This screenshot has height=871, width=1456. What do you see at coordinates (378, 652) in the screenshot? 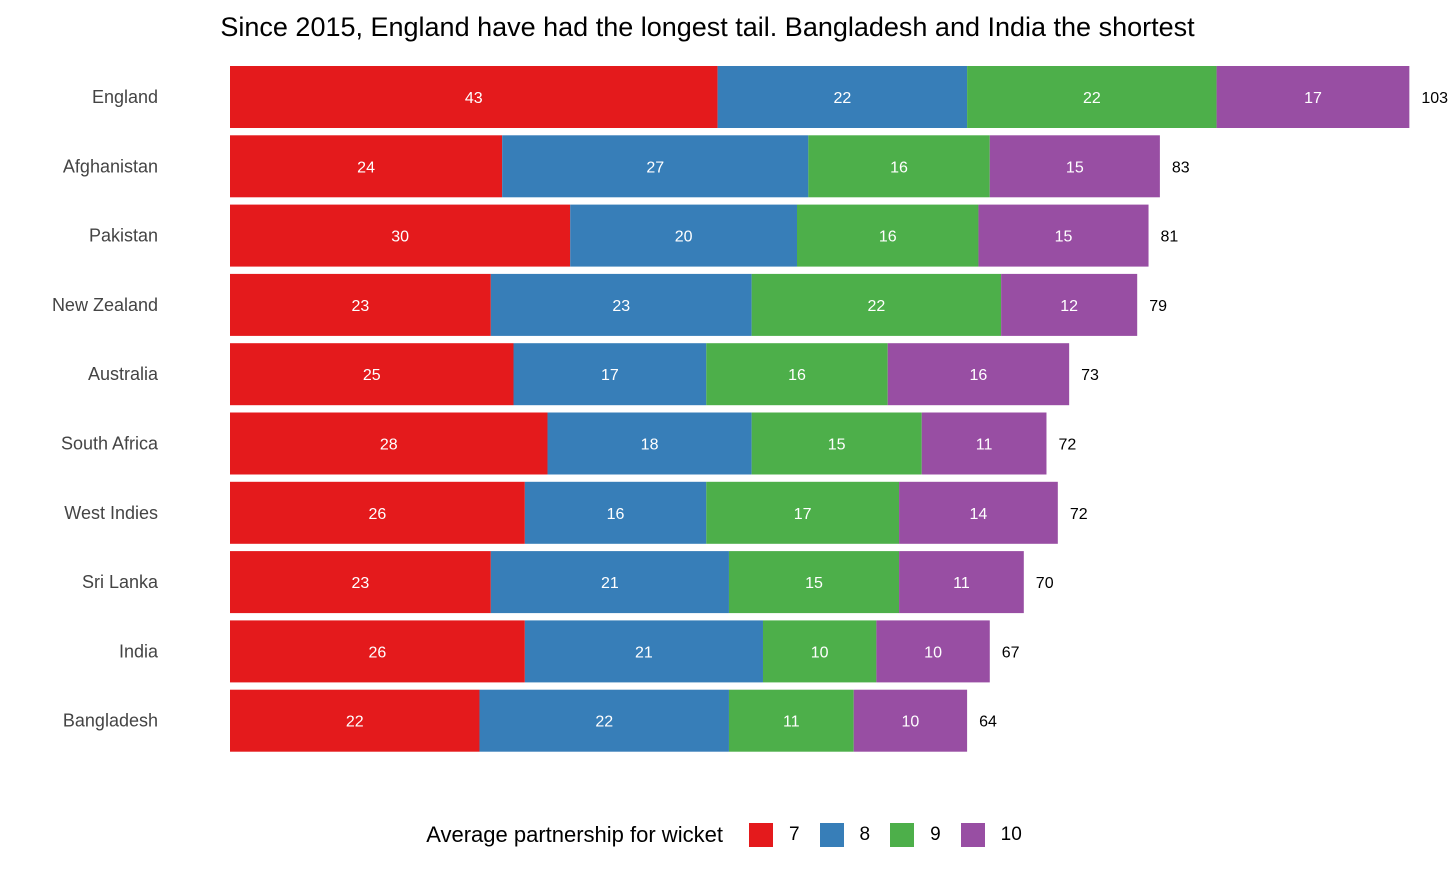
I see `bar-label-india-wicket-7: 26` at bounding box center [378, 652].